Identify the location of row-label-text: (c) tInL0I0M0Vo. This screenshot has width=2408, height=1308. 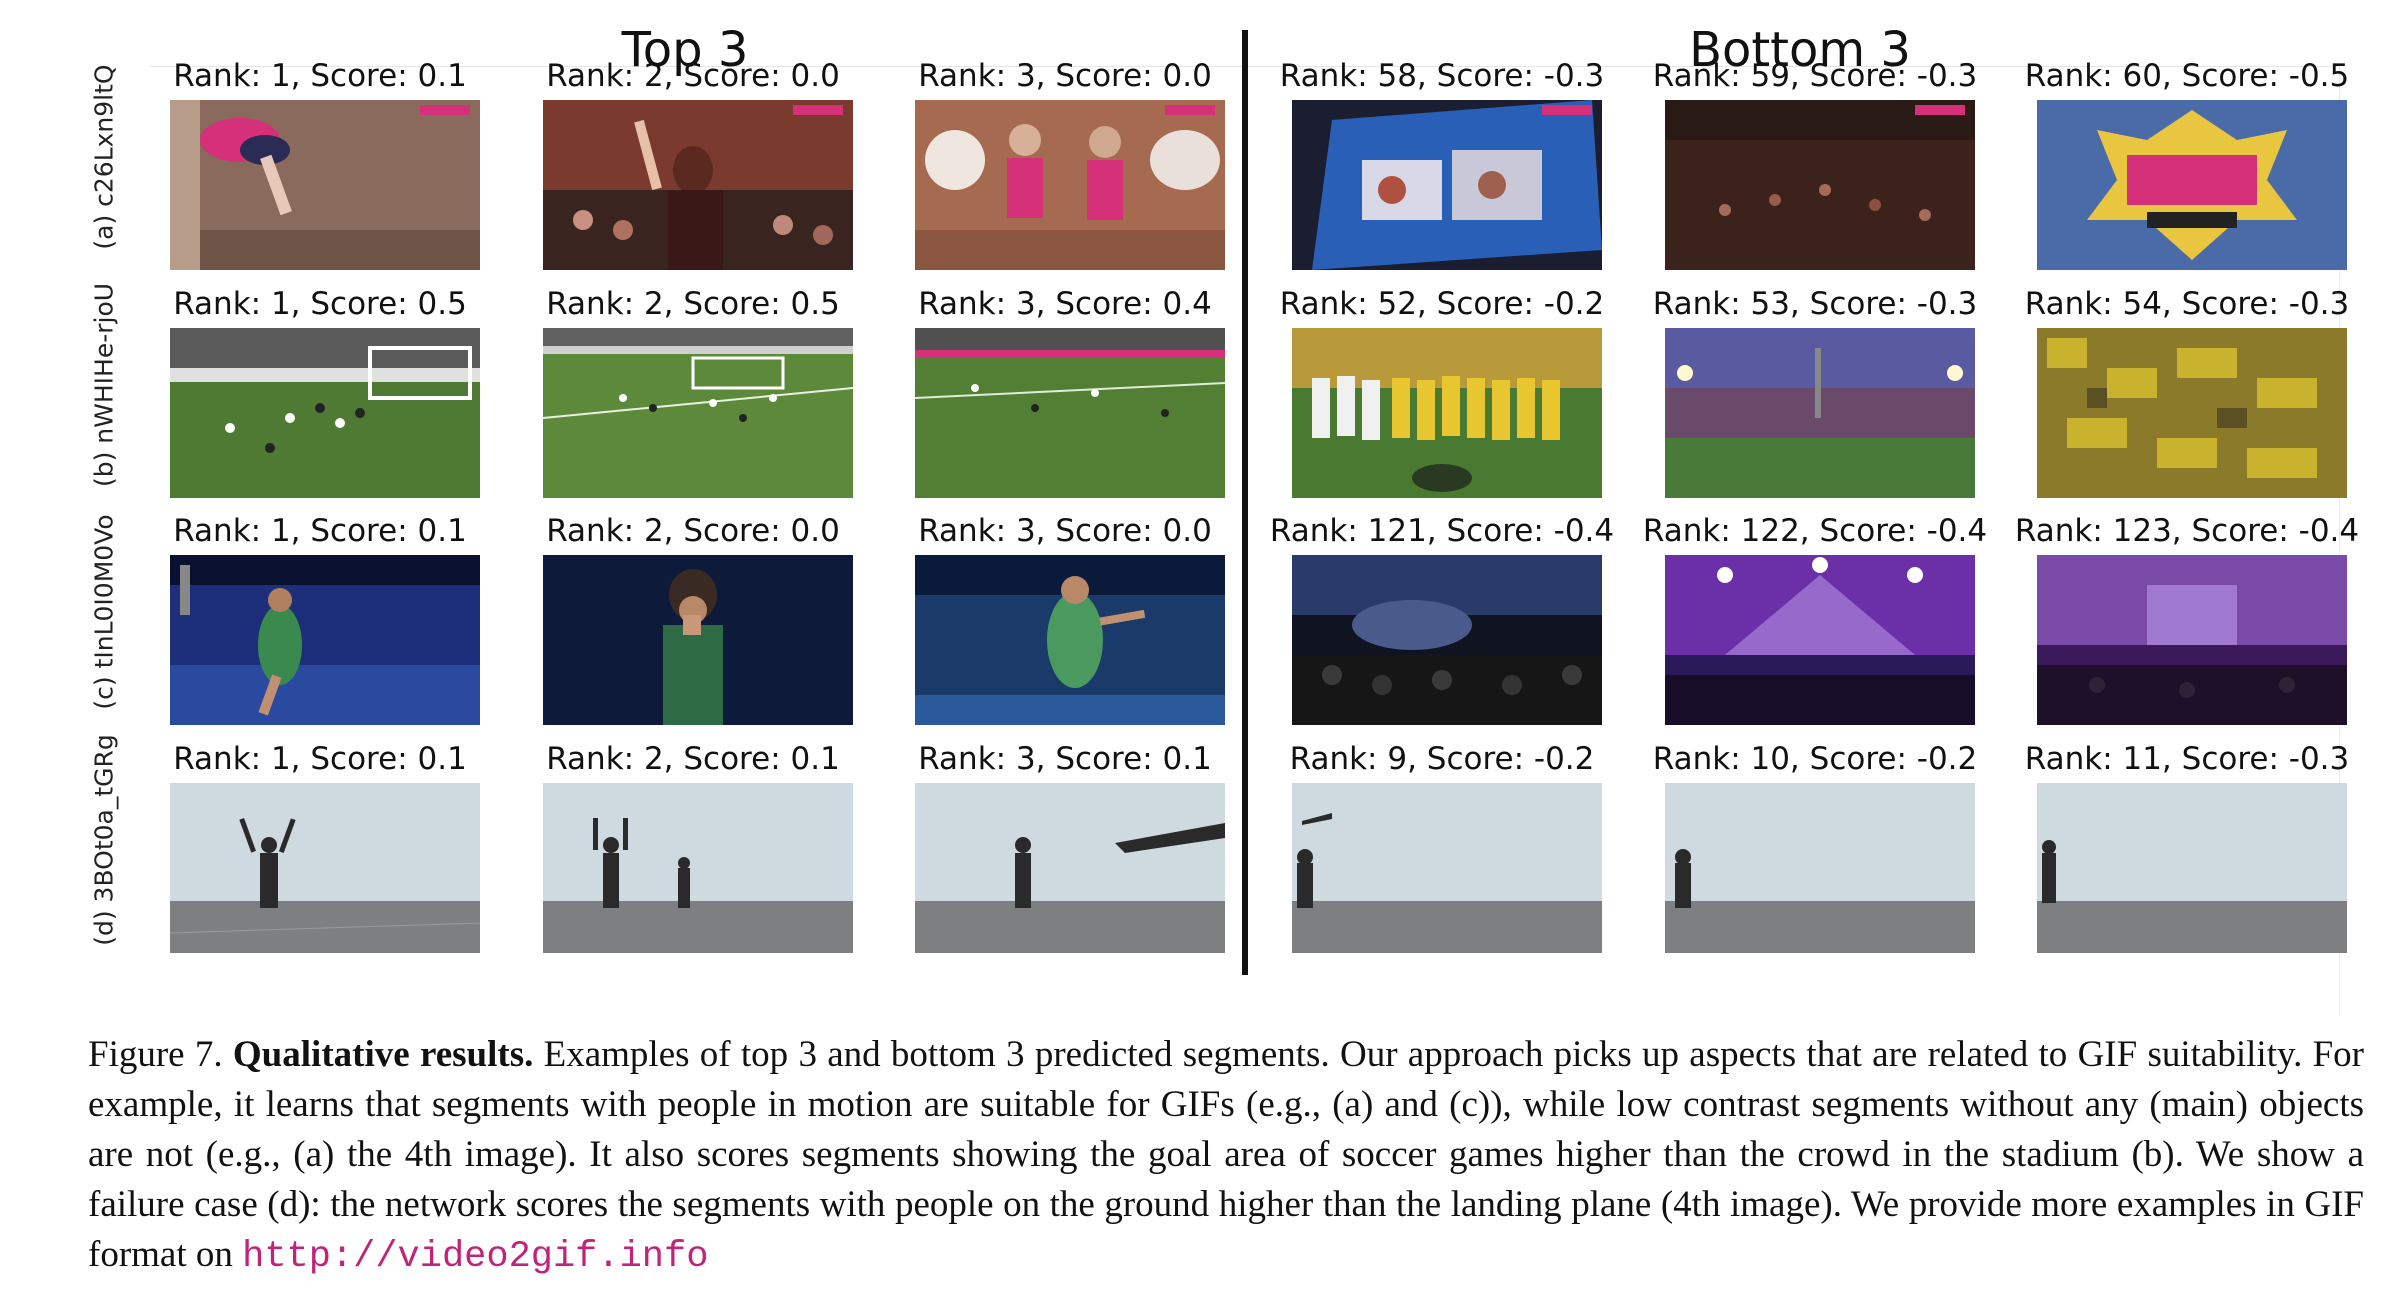
(104, 612).